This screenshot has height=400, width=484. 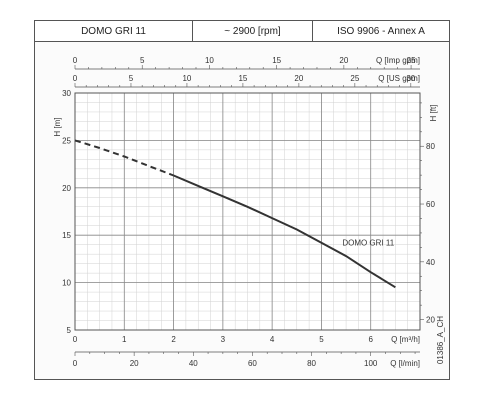 I want to click on imp-gpm-axis-tick-label: 0, so click(x=75, y=60).